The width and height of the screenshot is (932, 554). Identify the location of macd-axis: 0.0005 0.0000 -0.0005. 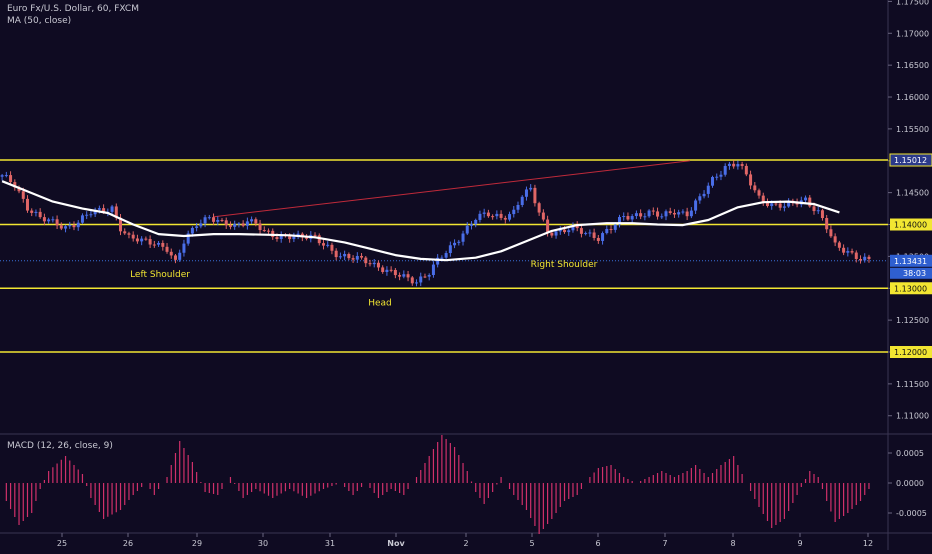
(907, 483).